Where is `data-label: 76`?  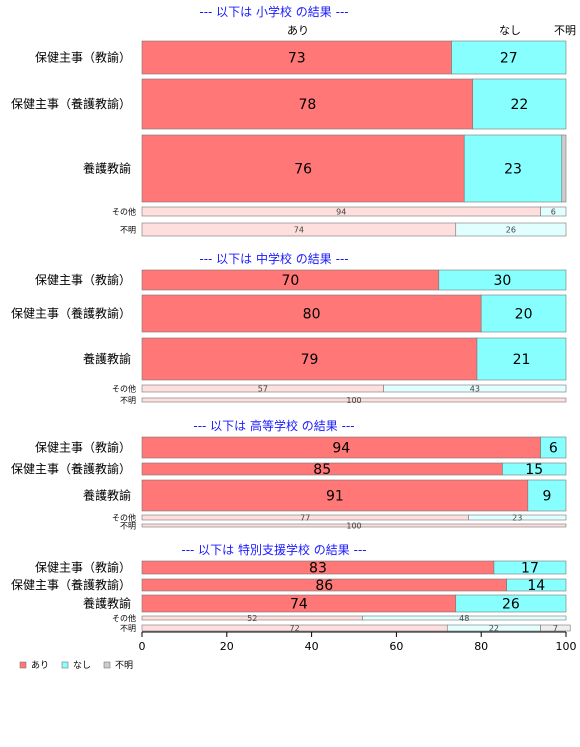 data-label: 76 is located at coordinates (303, 170).